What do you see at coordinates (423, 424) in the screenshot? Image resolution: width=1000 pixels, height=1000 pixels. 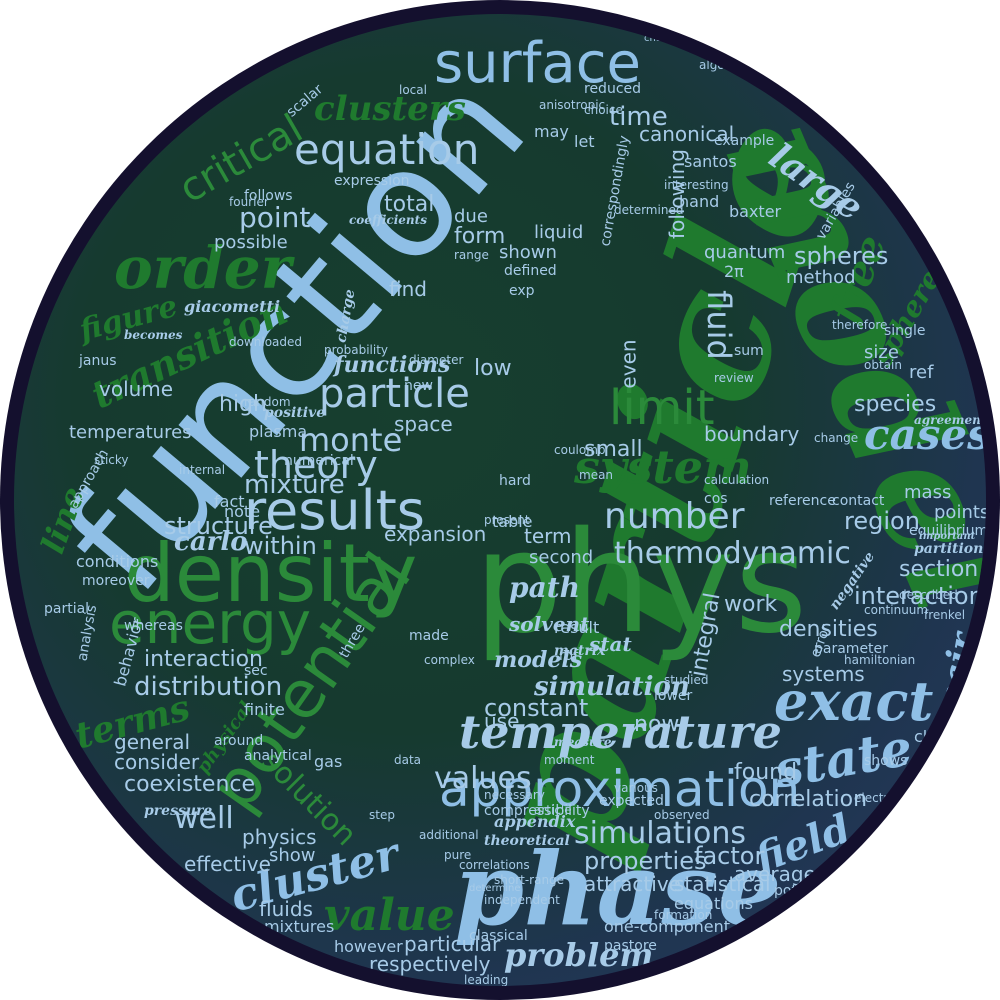 I see `word-space: space` at bounding box center [423, 424].